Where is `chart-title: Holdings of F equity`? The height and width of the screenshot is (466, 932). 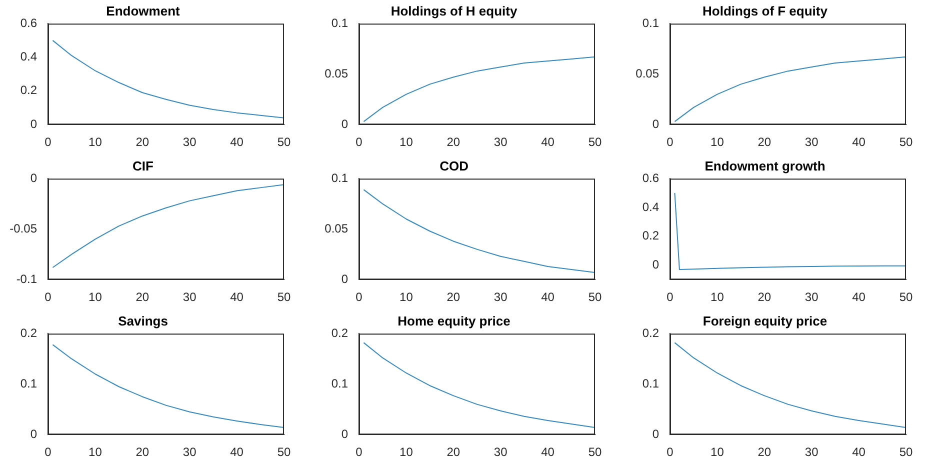
chart-title: Holdings of F equity is located at coordinates (765, 10).